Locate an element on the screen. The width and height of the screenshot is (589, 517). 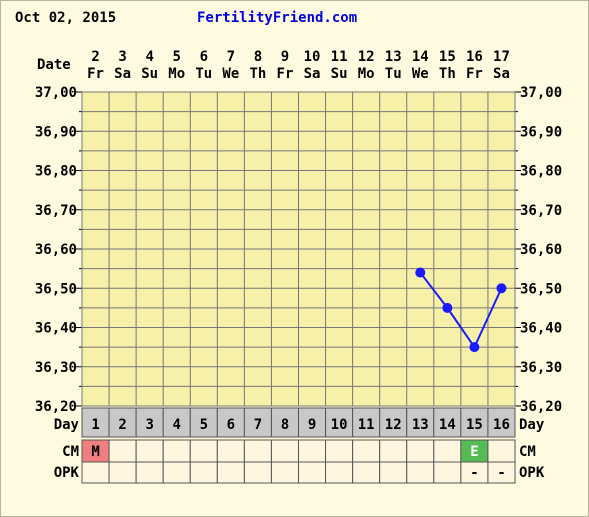
date-label: 11 is located at coordinates (339, 57).